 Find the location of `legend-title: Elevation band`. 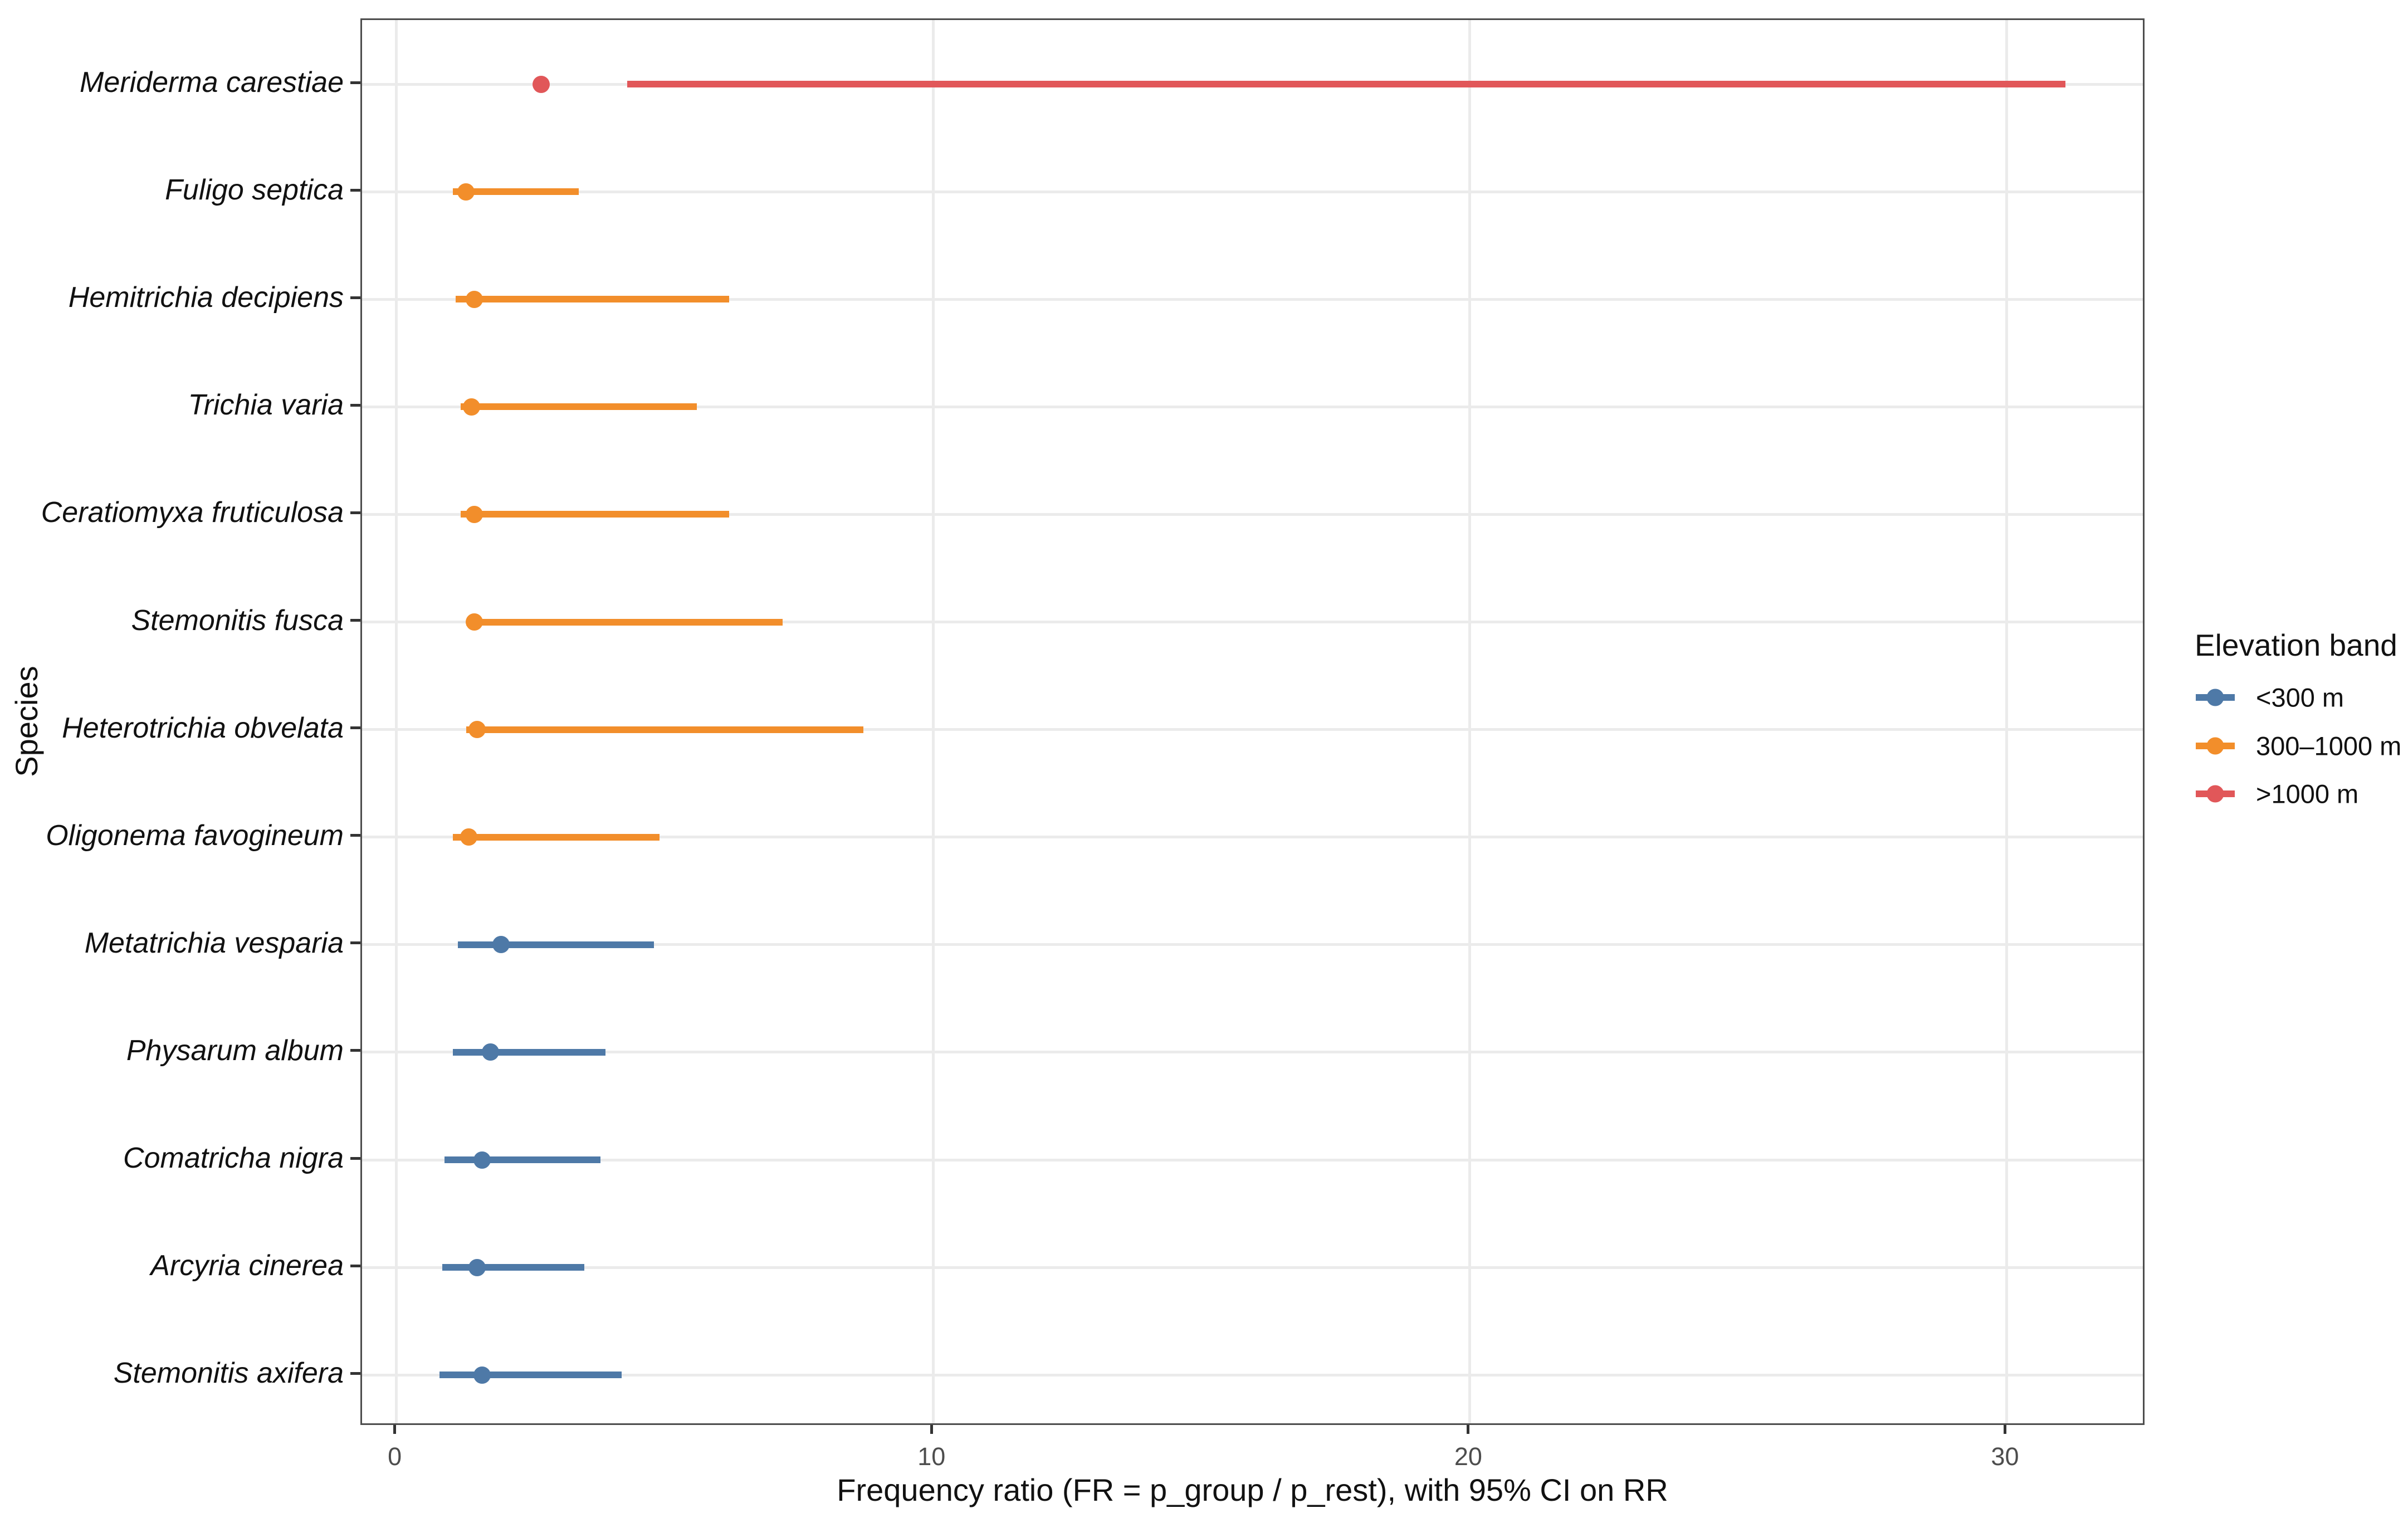

legend-title: Elevation band is located at coordinates (2296, 645).